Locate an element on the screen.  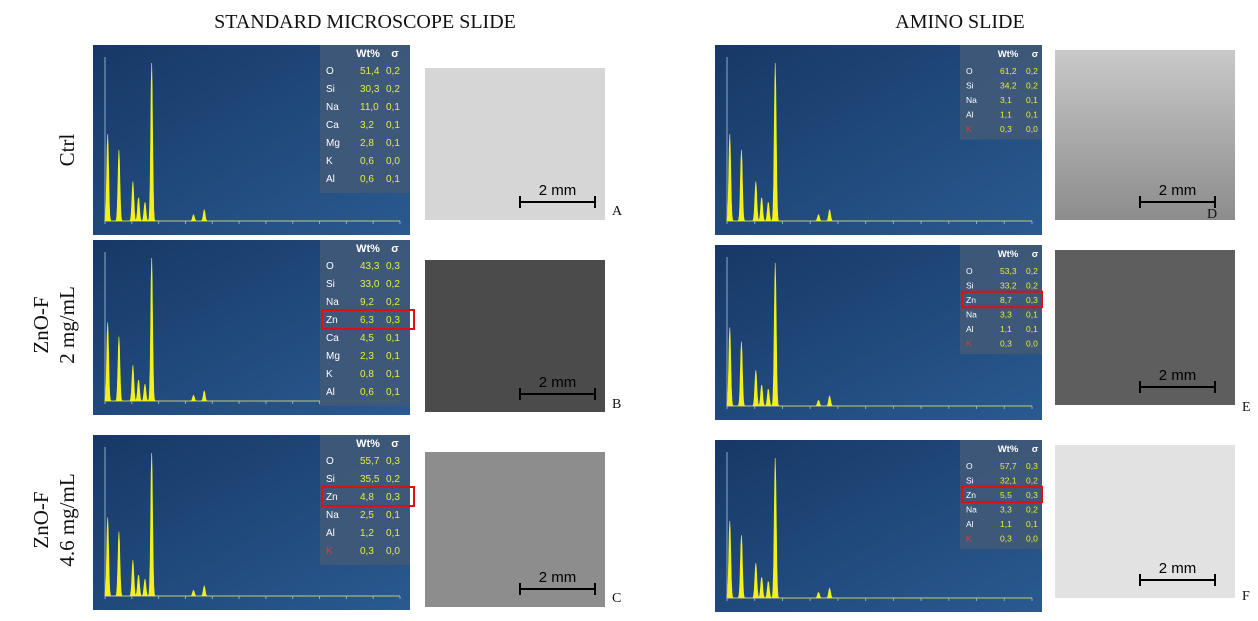
wt-percent: 55,7 is located at coordinates (370, 461).